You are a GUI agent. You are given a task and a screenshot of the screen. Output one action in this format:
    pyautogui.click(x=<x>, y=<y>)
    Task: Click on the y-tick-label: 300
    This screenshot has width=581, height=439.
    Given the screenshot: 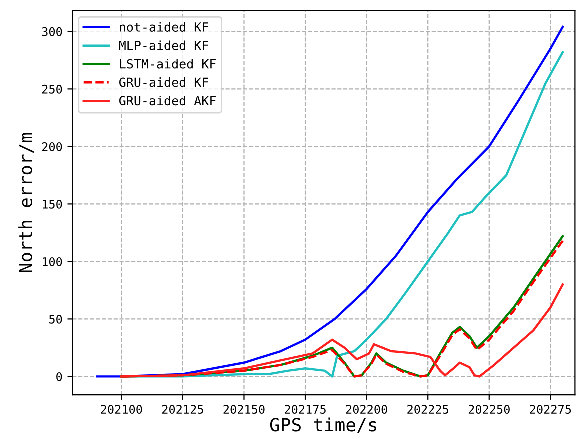 What is the action you would take?
    pyautogui.click(x=52, y=31)
    